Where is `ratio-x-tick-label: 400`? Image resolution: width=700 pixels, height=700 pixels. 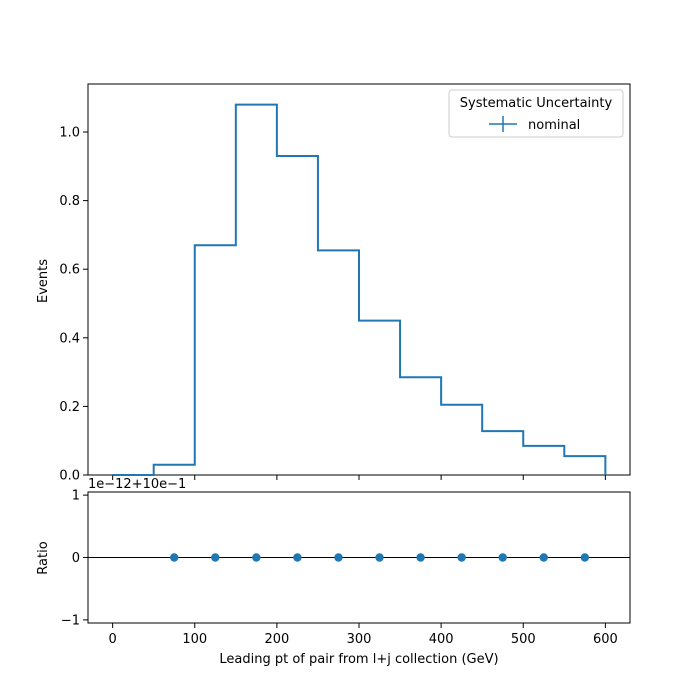 ratio-x-tick-label: 400 is located at coordinates (441, 639).